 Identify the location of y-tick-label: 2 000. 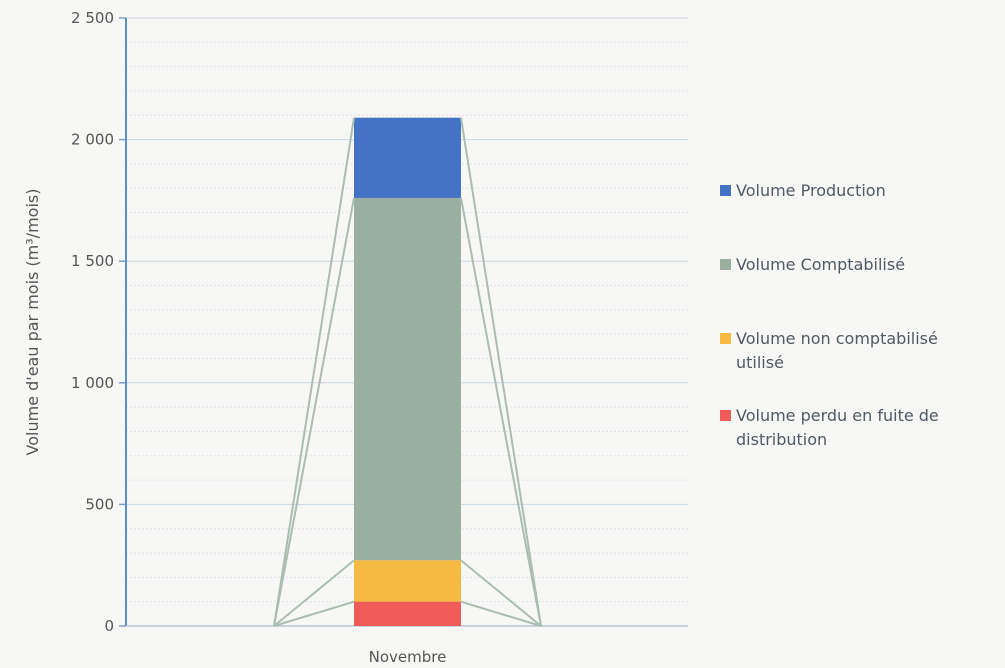
(92, 140).